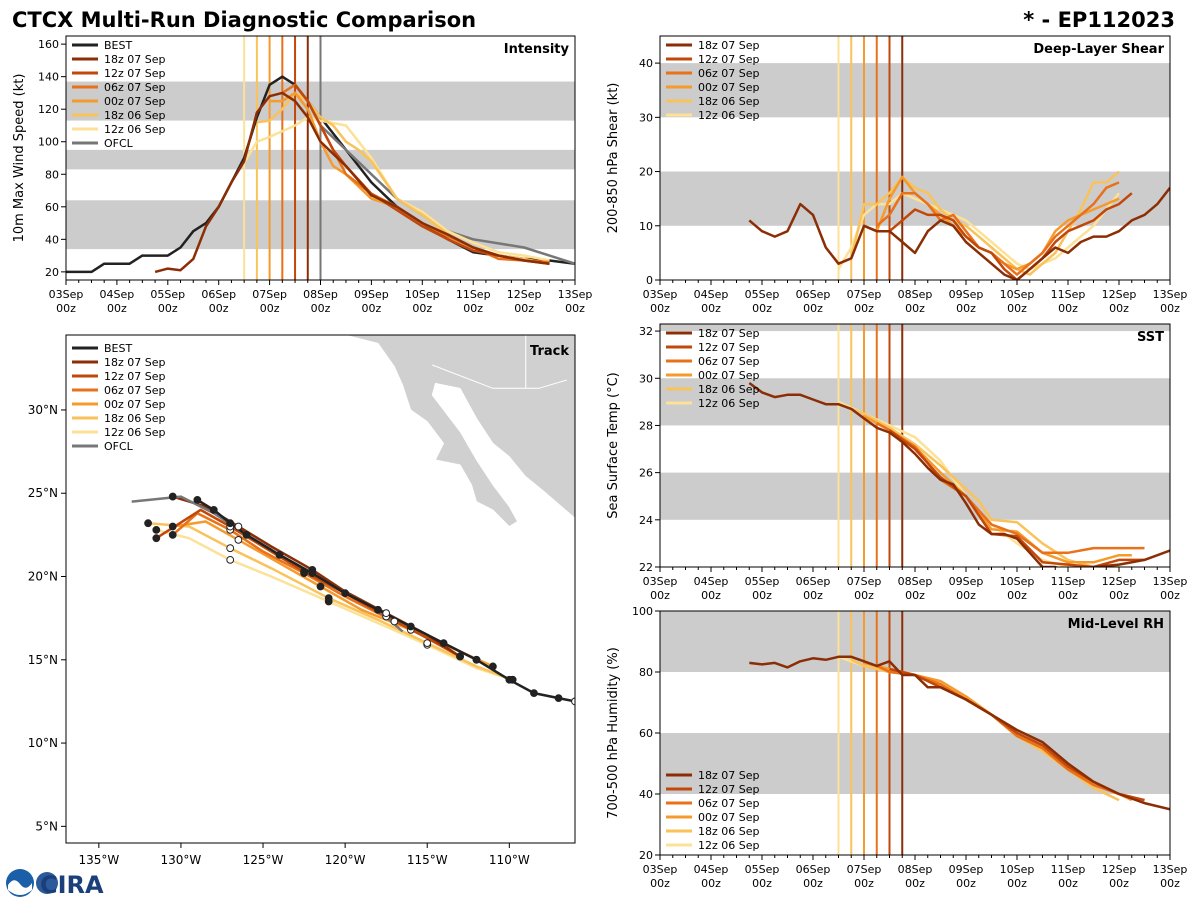 The image size is (1200, 900). What do you see at coordinates (646, 567) in the screenshot?
I see `y-tick-label: 22` at bounding box center [646, 567].